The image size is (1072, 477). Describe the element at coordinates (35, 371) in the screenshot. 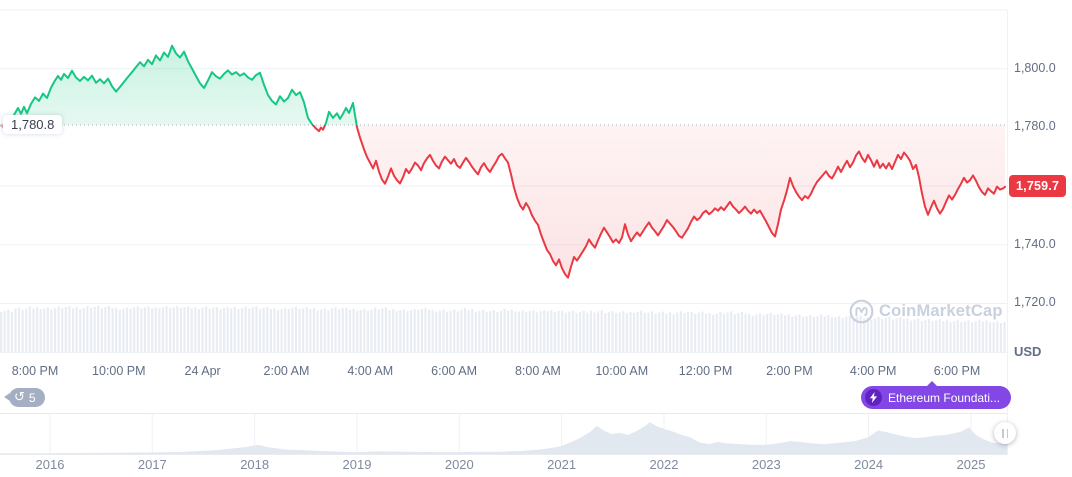

I see `x-tick-label: 8:00 PM` at that location.